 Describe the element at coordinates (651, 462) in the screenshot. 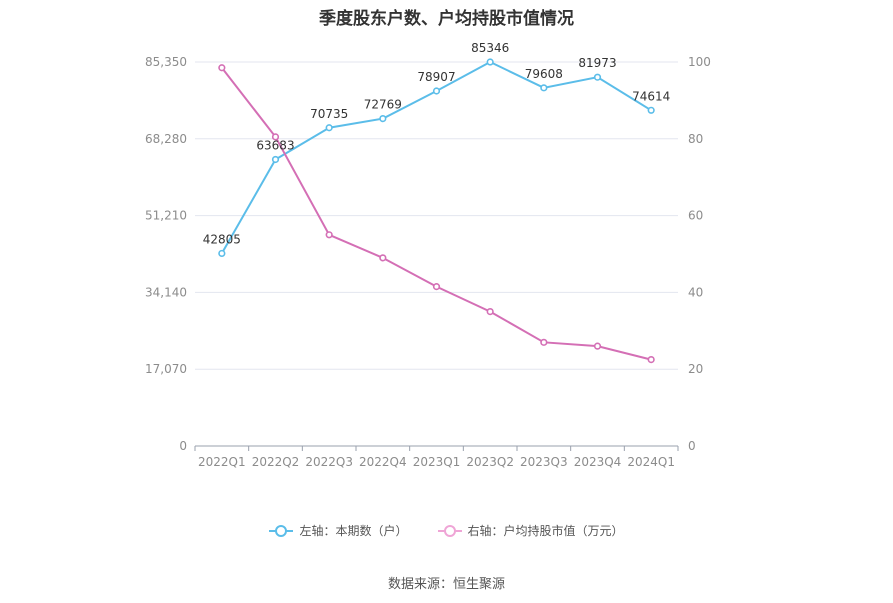

I see `x-axis-tick-label: 2024Q1` at that location.